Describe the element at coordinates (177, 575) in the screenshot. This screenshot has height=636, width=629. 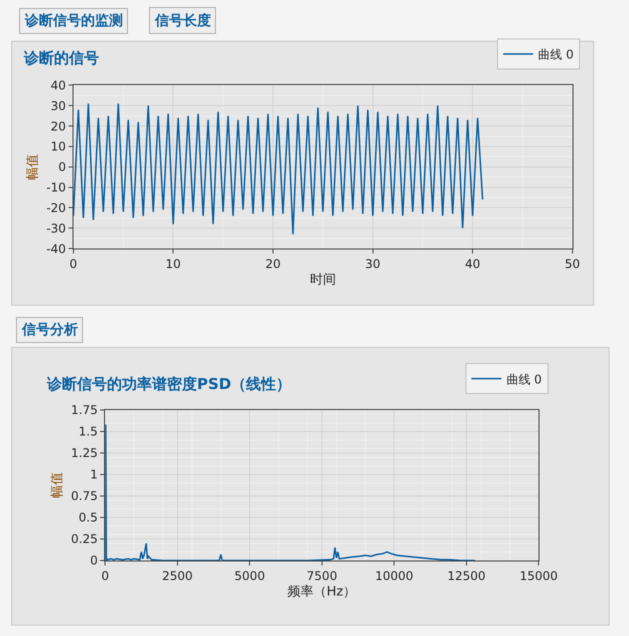
I see `x-tick-label: 2500` at that location.